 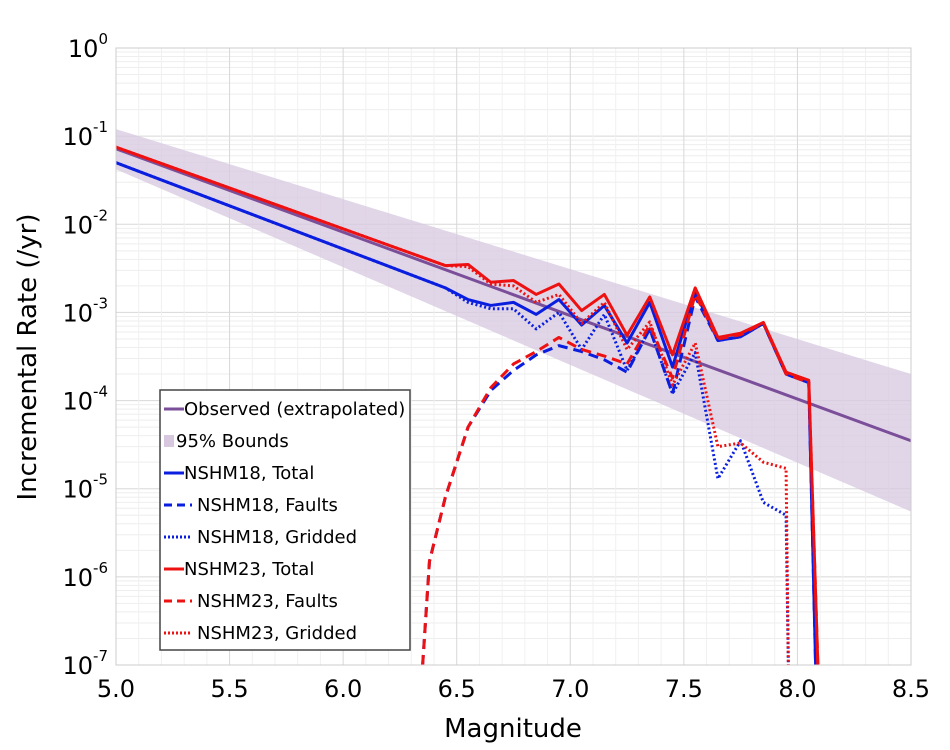 I want to click on x-tick-label: 6.5, so click(x=457, y=689).